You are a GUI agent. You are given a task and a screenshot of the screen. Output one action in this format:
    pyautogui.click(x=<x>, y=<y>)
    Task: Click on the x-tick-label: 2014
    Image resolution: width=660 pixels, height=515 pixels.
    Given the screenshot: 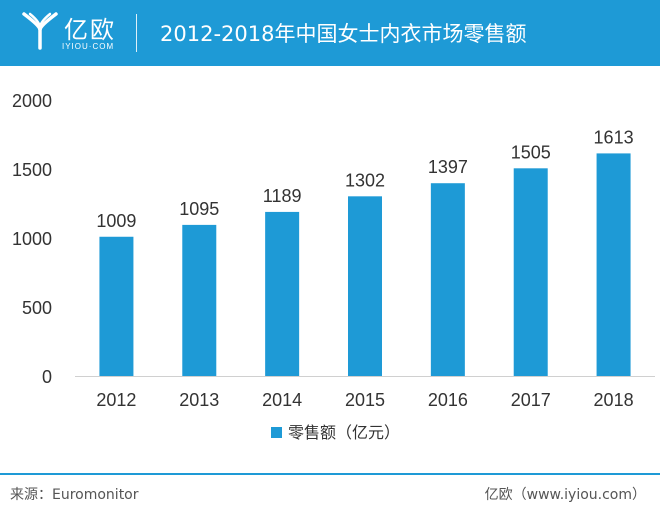 What is the action you would take?
    pyautogui.click(x=282, y=400)
    